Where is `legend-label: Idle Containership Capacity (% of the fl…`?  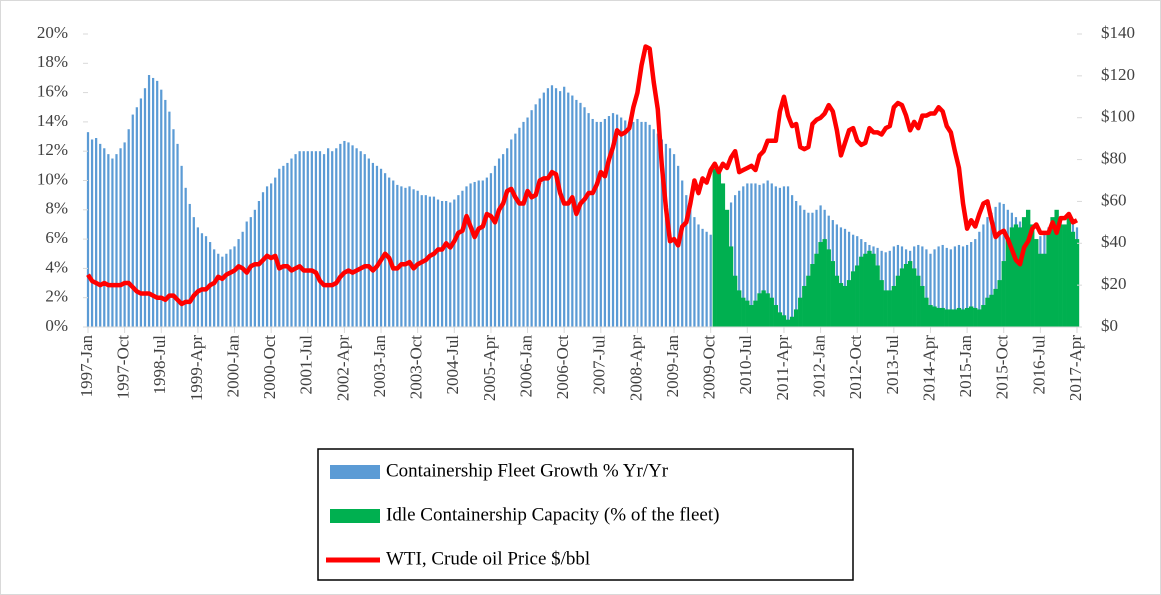
legend-label: Idle Containership Capacity (% of the fl… is located at coordinates (552, 514).